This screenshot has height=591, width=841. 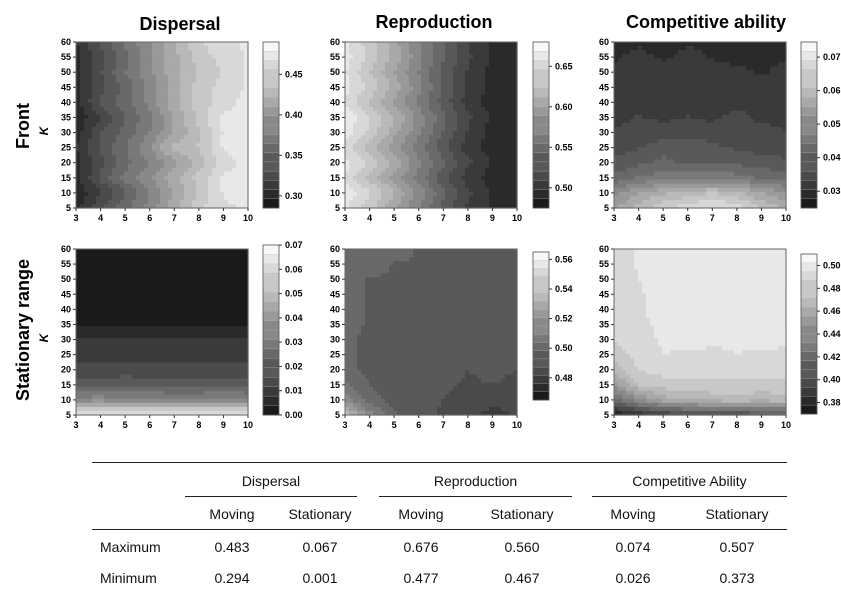 What do you see at coordinates (541, 120) in the screenshot?
I see `colorbar-swatch` at bounding box center [541, 120].